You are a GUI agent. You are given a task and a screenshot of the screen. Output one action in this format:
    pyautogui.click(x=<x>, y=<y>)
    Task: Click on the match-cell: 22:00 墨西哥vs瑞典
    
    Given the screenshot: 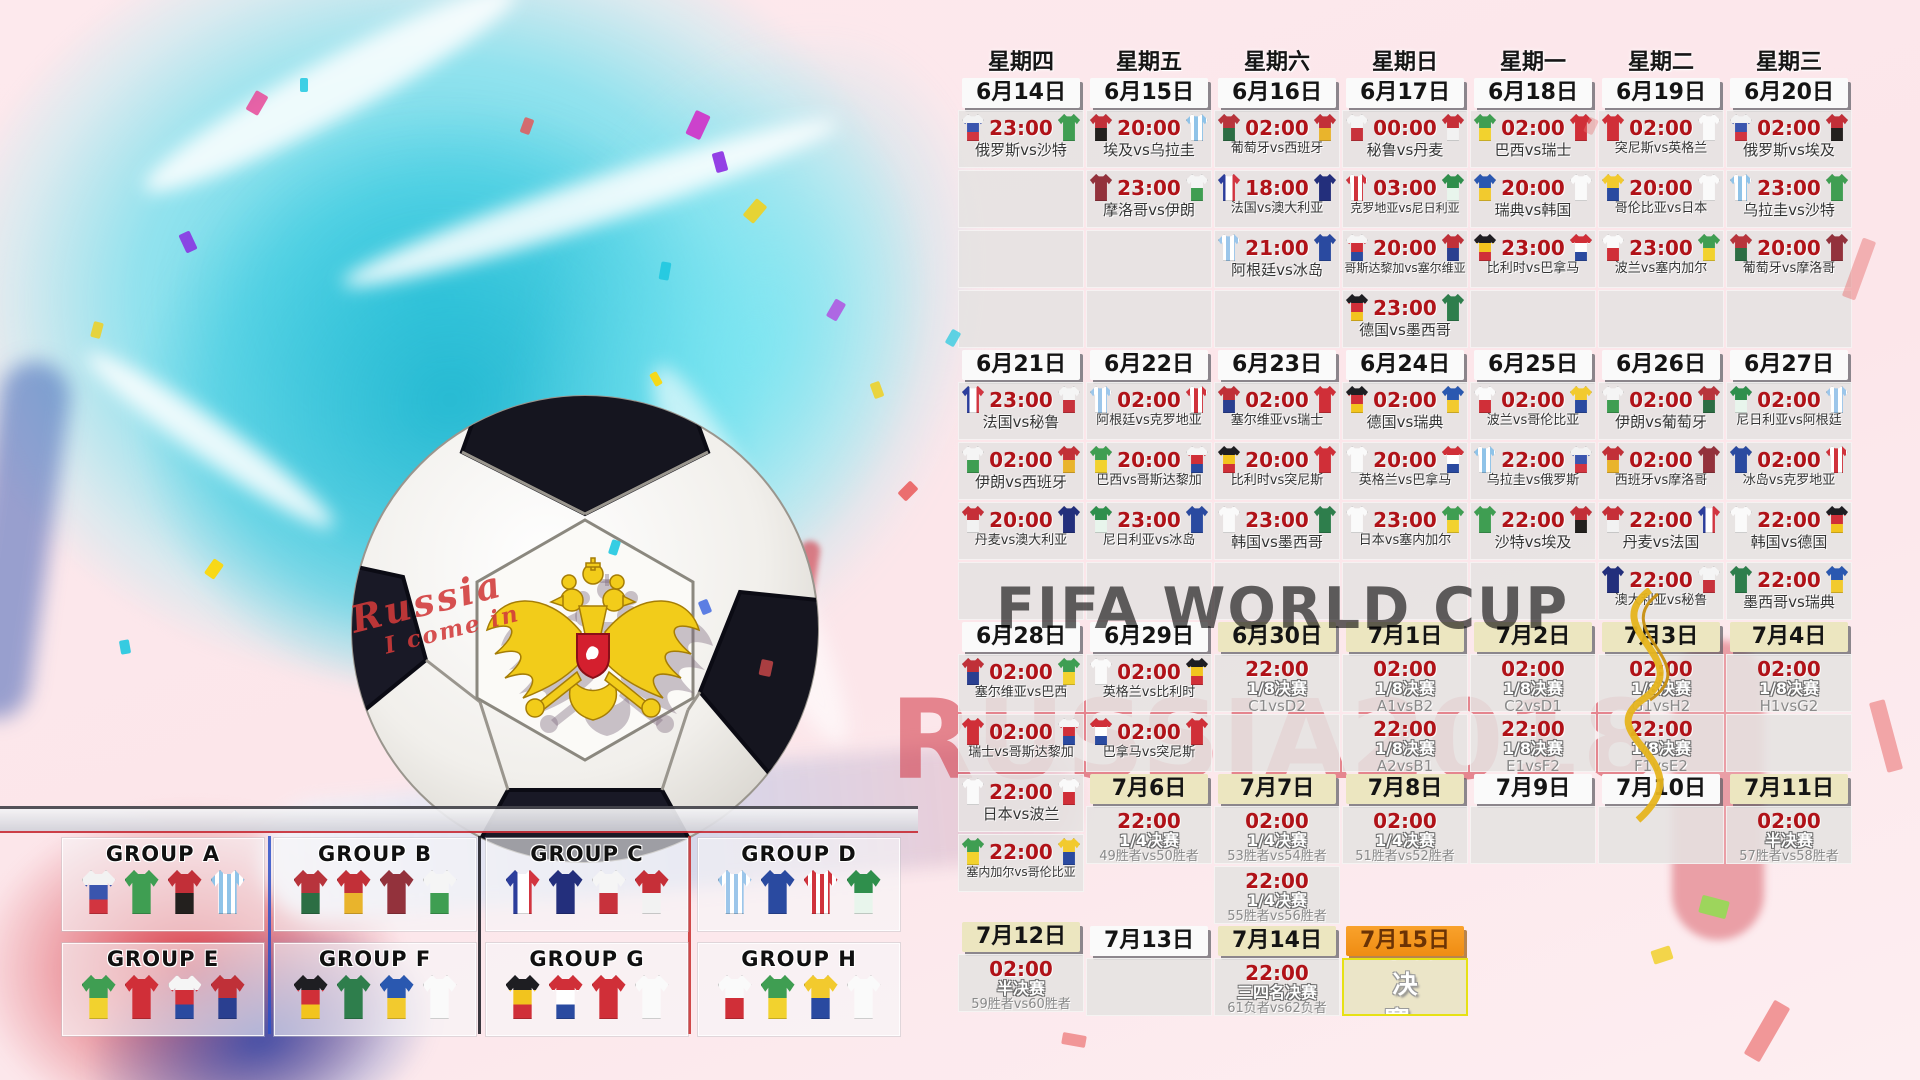 What is the action you would take?
    pyautogui.click(x=1789, y=591)
    